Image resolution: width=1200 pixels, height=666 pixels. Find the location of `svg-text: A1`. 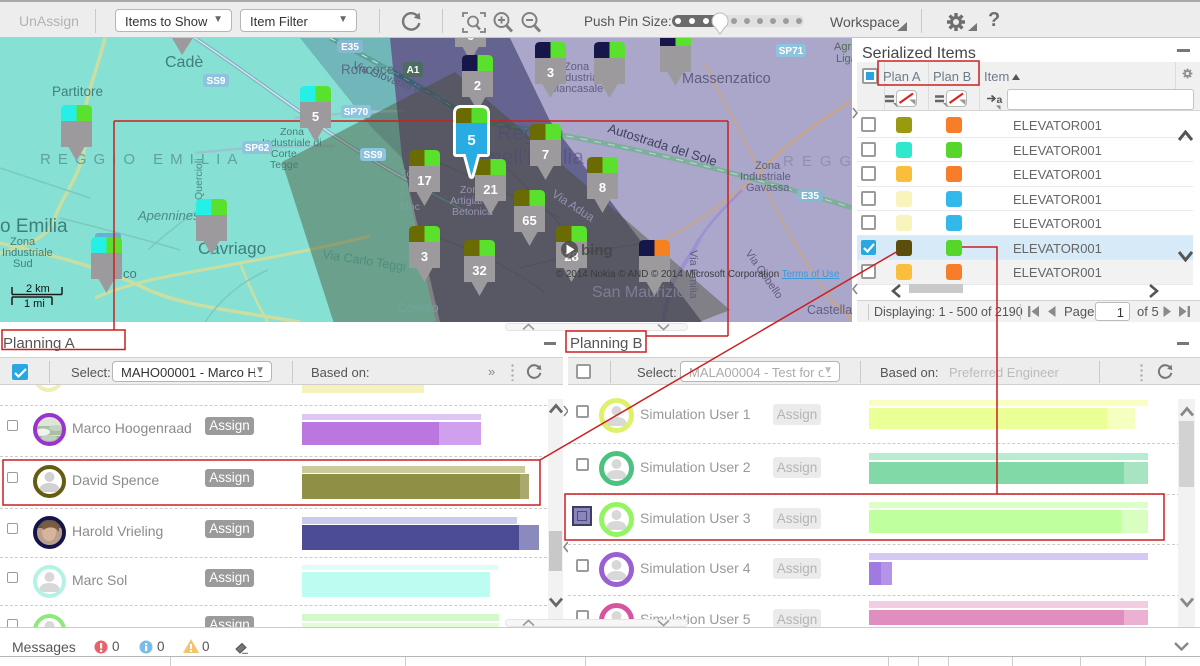

svg-text: A1 is located at coordinates (413, 70).